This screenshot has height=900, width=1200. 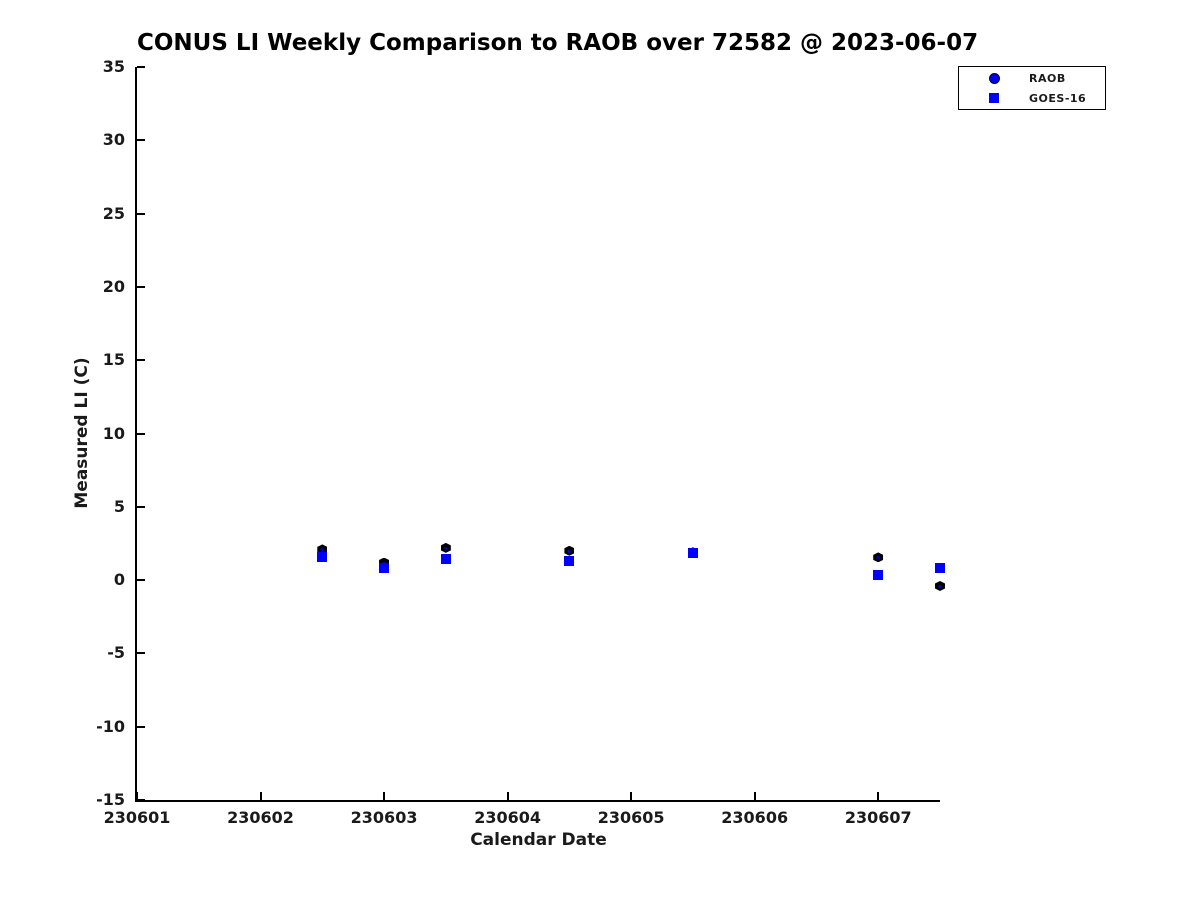 I want to click on y-tick-label: 10, so click(x=113, y=433).